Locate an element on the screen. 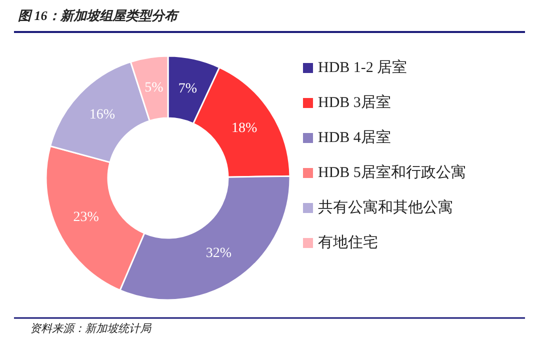 Image resolution: width=539 pixels, height=347 pixels. legend-label: HDB 4居室 is located at coordinates (354, 137).